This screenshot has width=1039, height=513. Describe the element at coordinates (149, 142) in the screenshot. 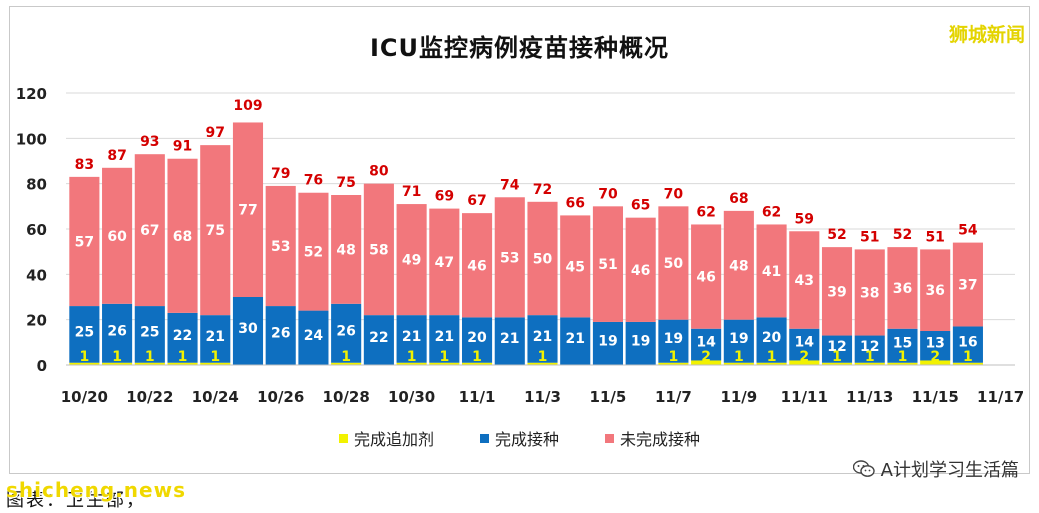

I see `data-label-total: 93` at that location.